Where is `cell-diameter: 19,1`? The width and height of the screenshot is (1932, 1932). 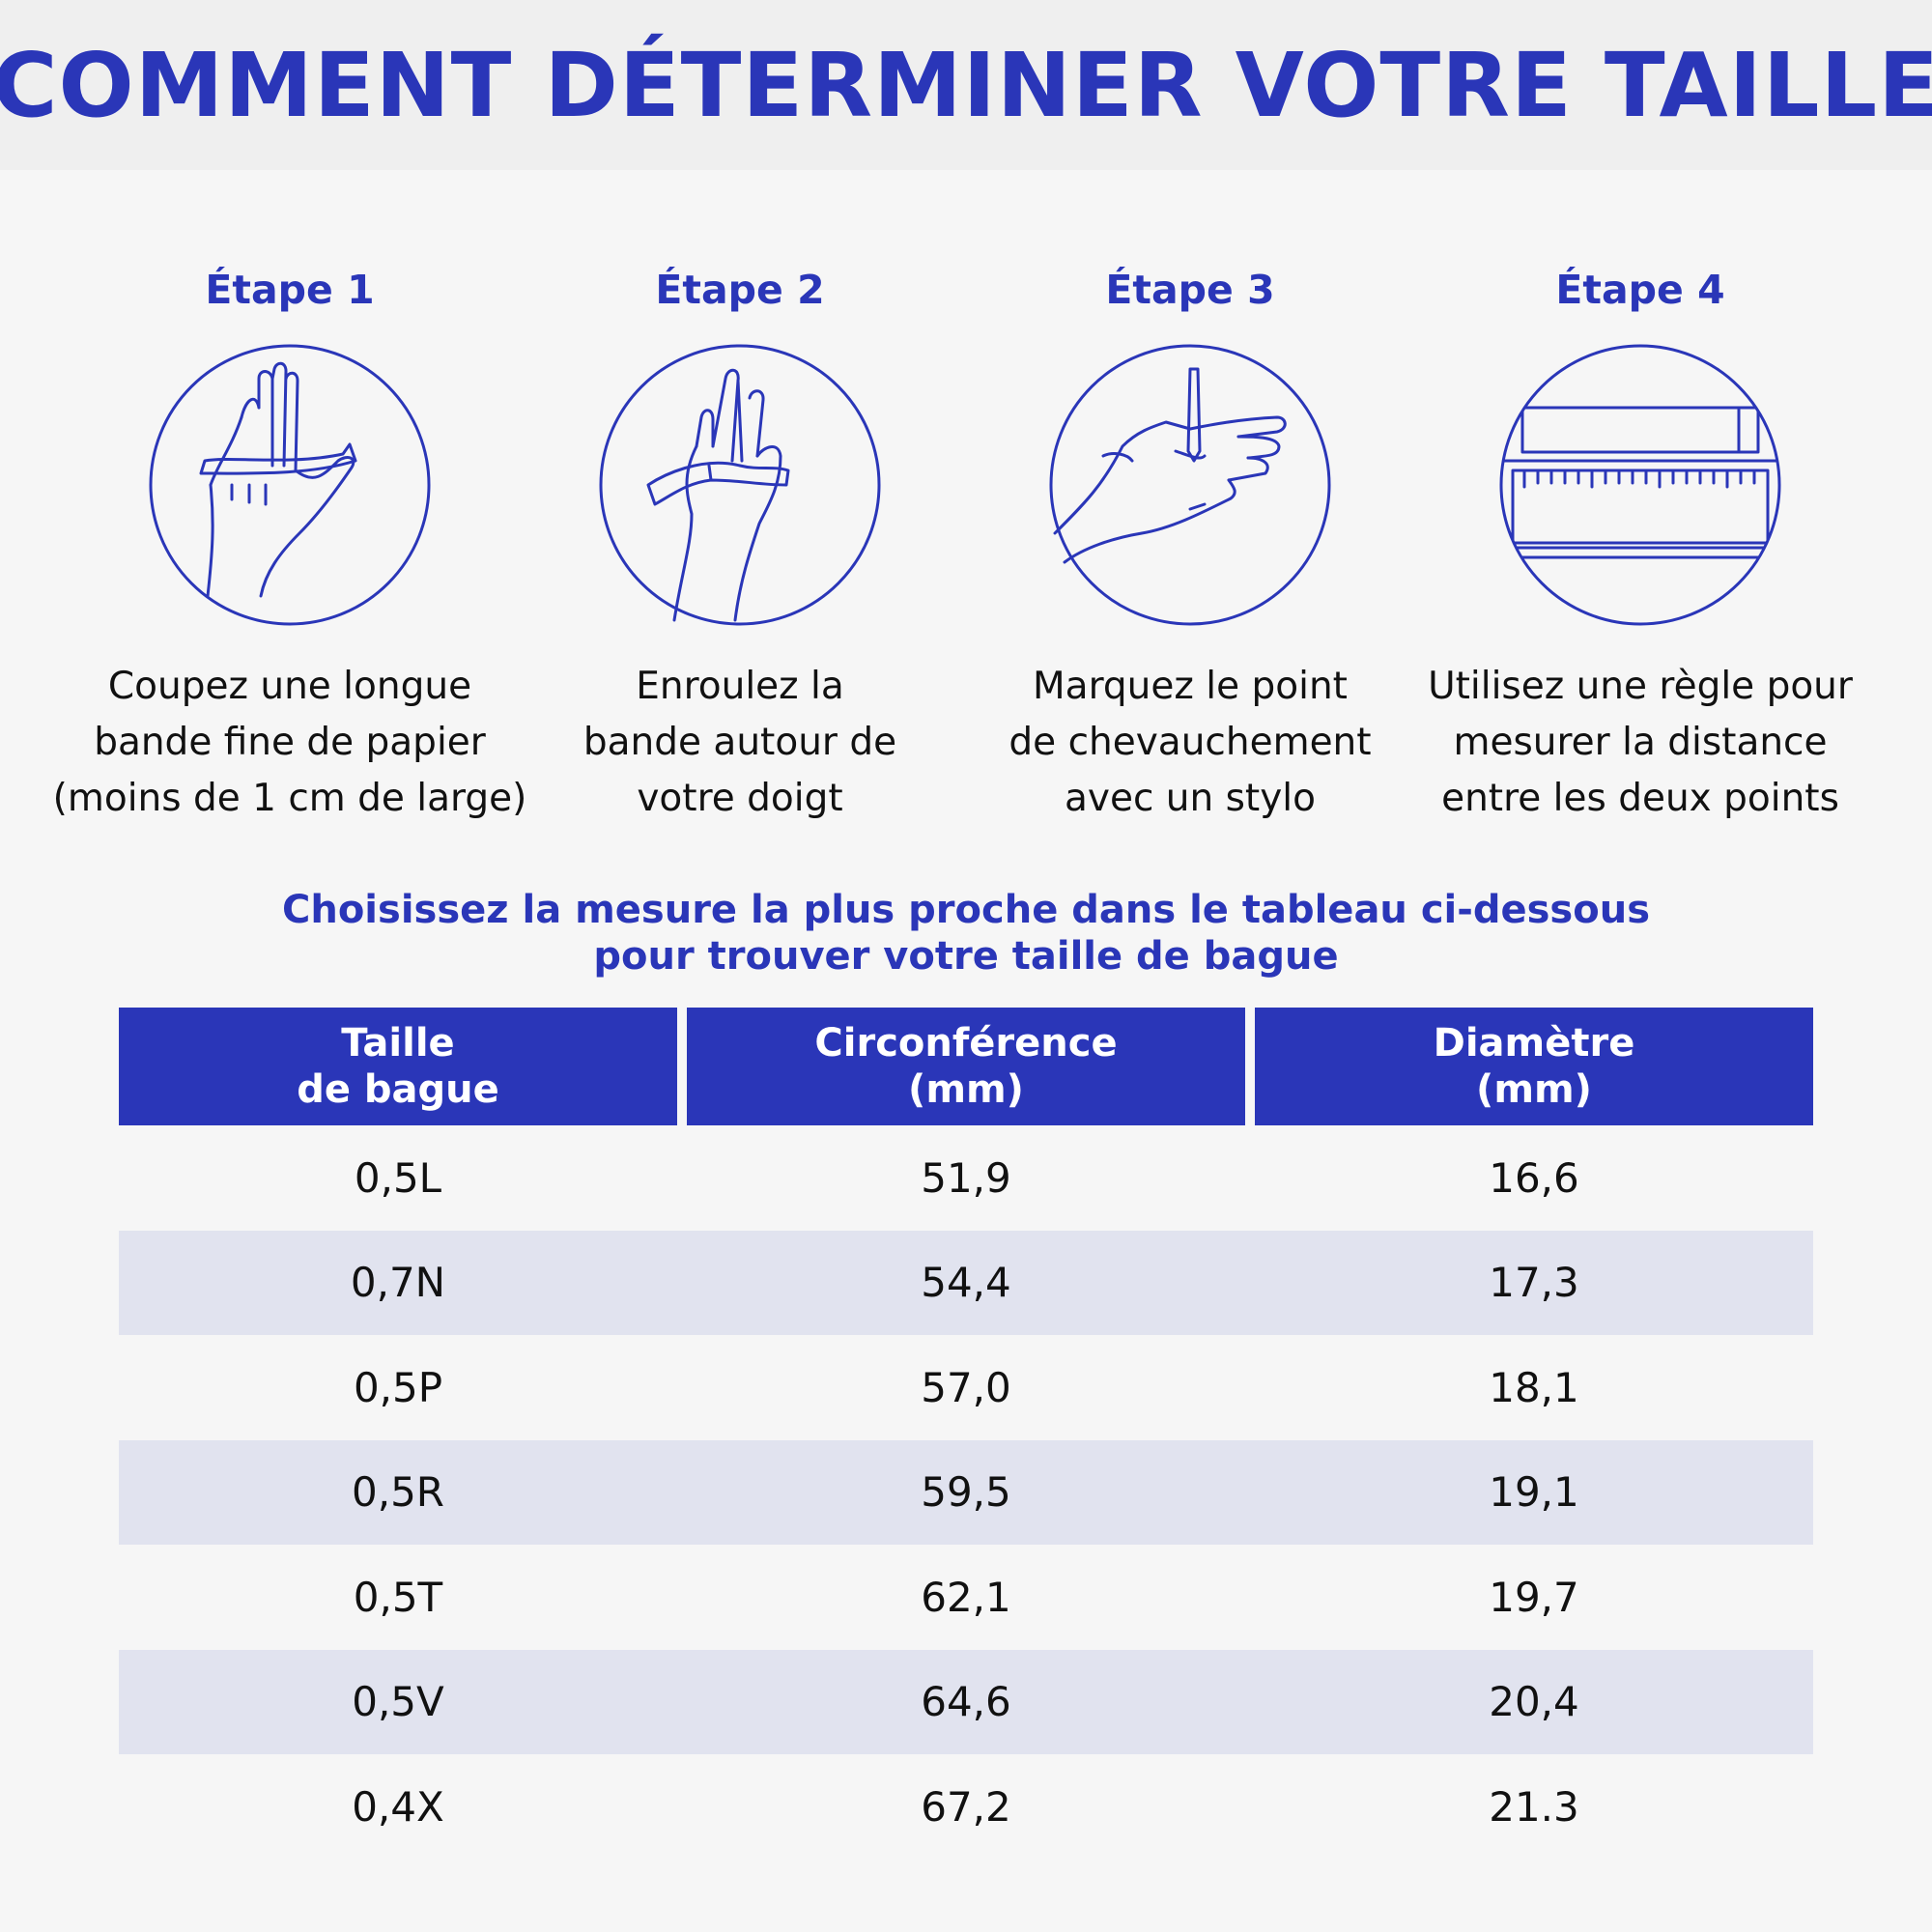
cell-diameter: 19,1 is located at coordinates (1534, 1492).